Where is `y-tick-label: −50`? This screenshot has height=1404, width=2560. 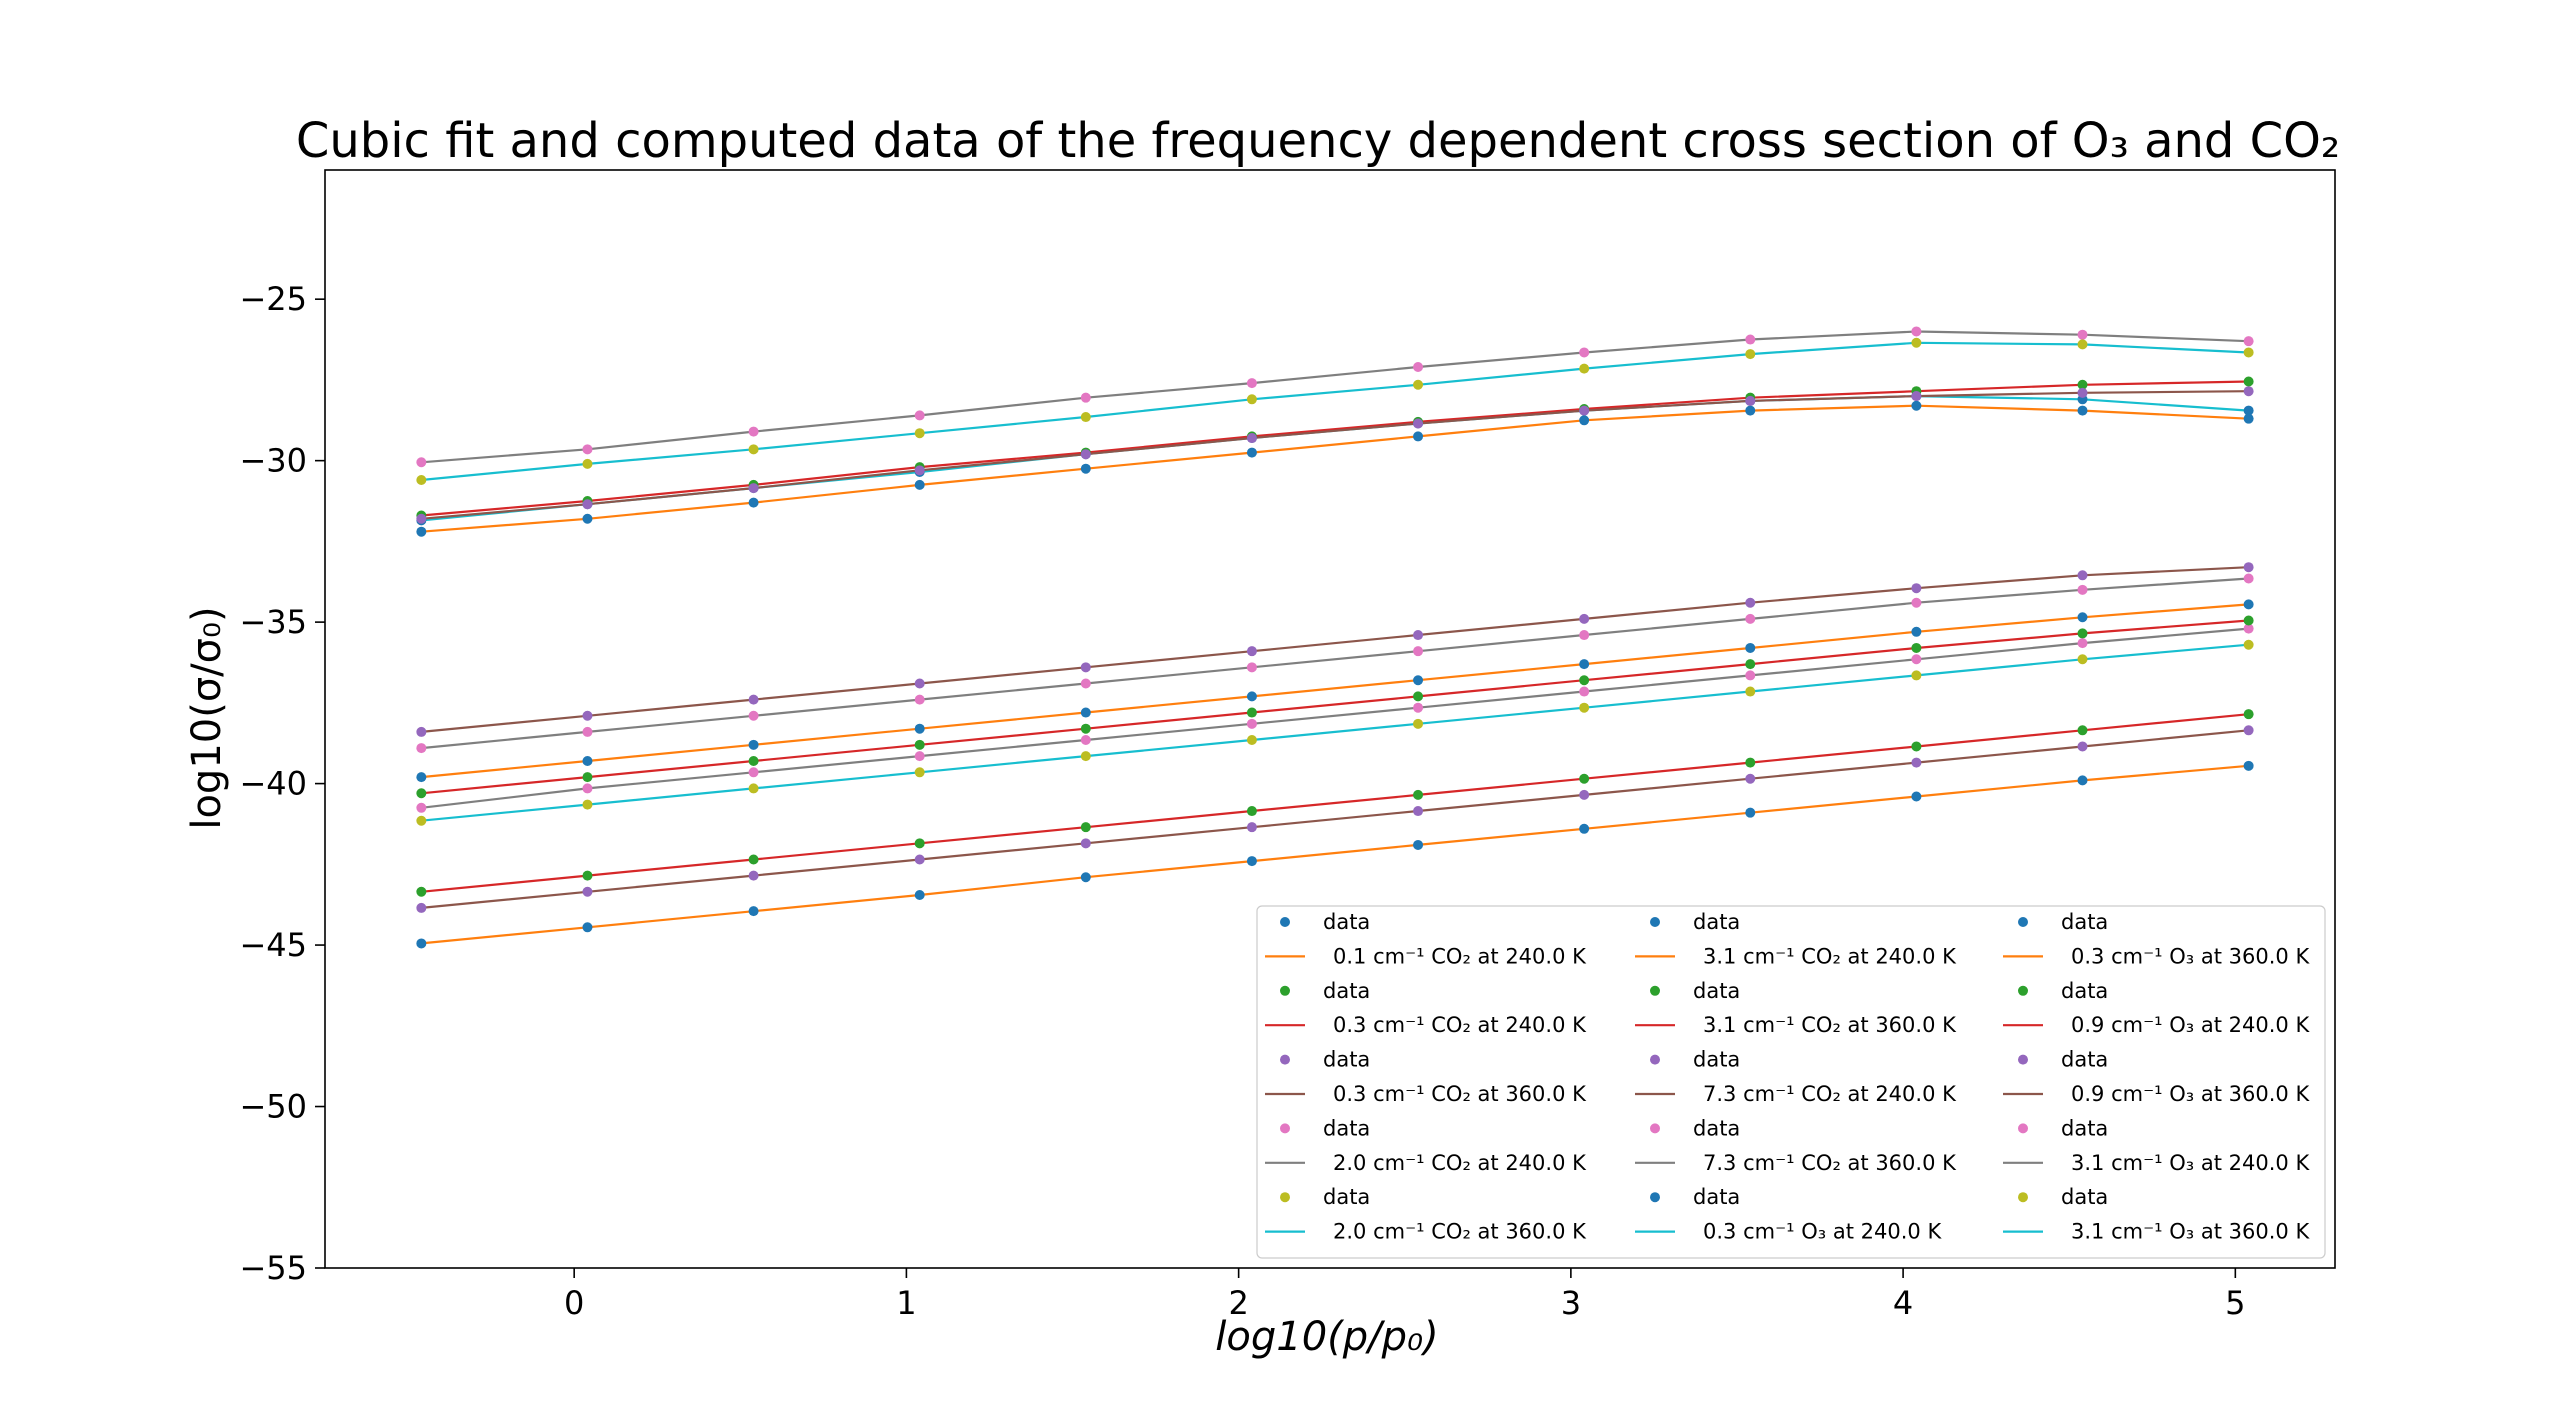
y-tick-label: −50 is located at coordinates (273, 1107).